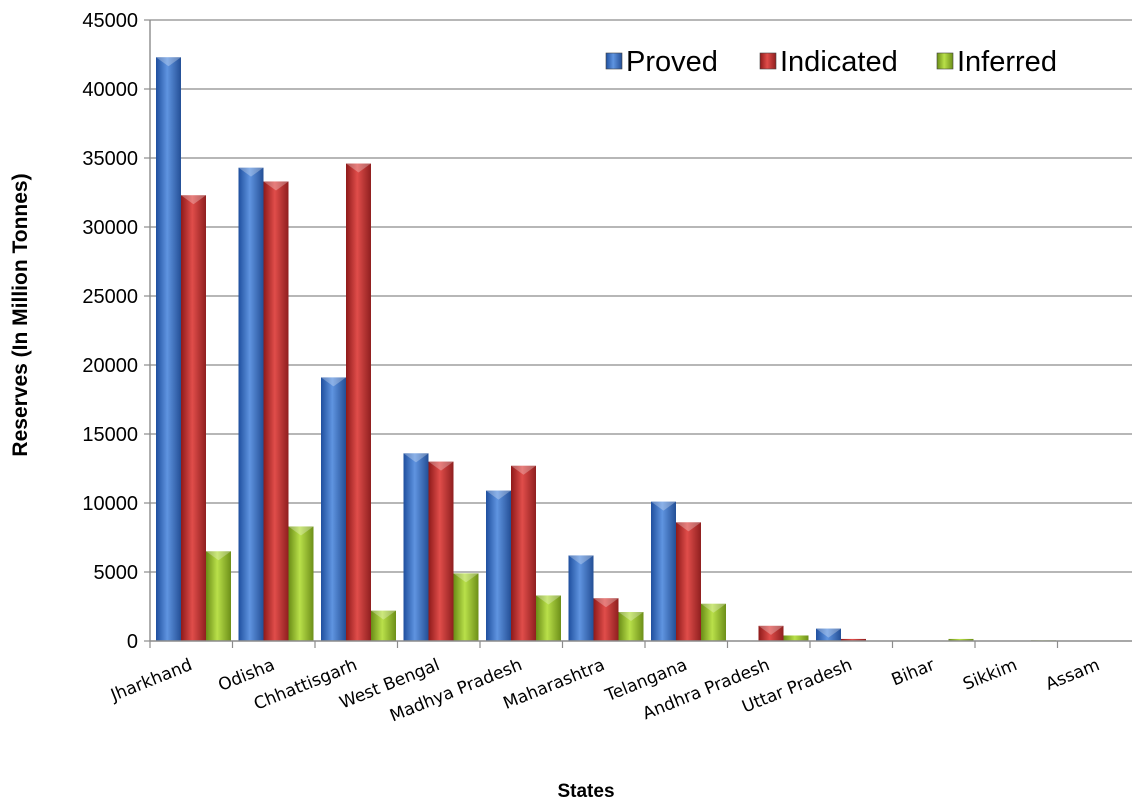 The image size is (1132, 810). Describe the element at coordinates (116, 573) in the screenshot. I see `y-tick-label: 5000` at that location.